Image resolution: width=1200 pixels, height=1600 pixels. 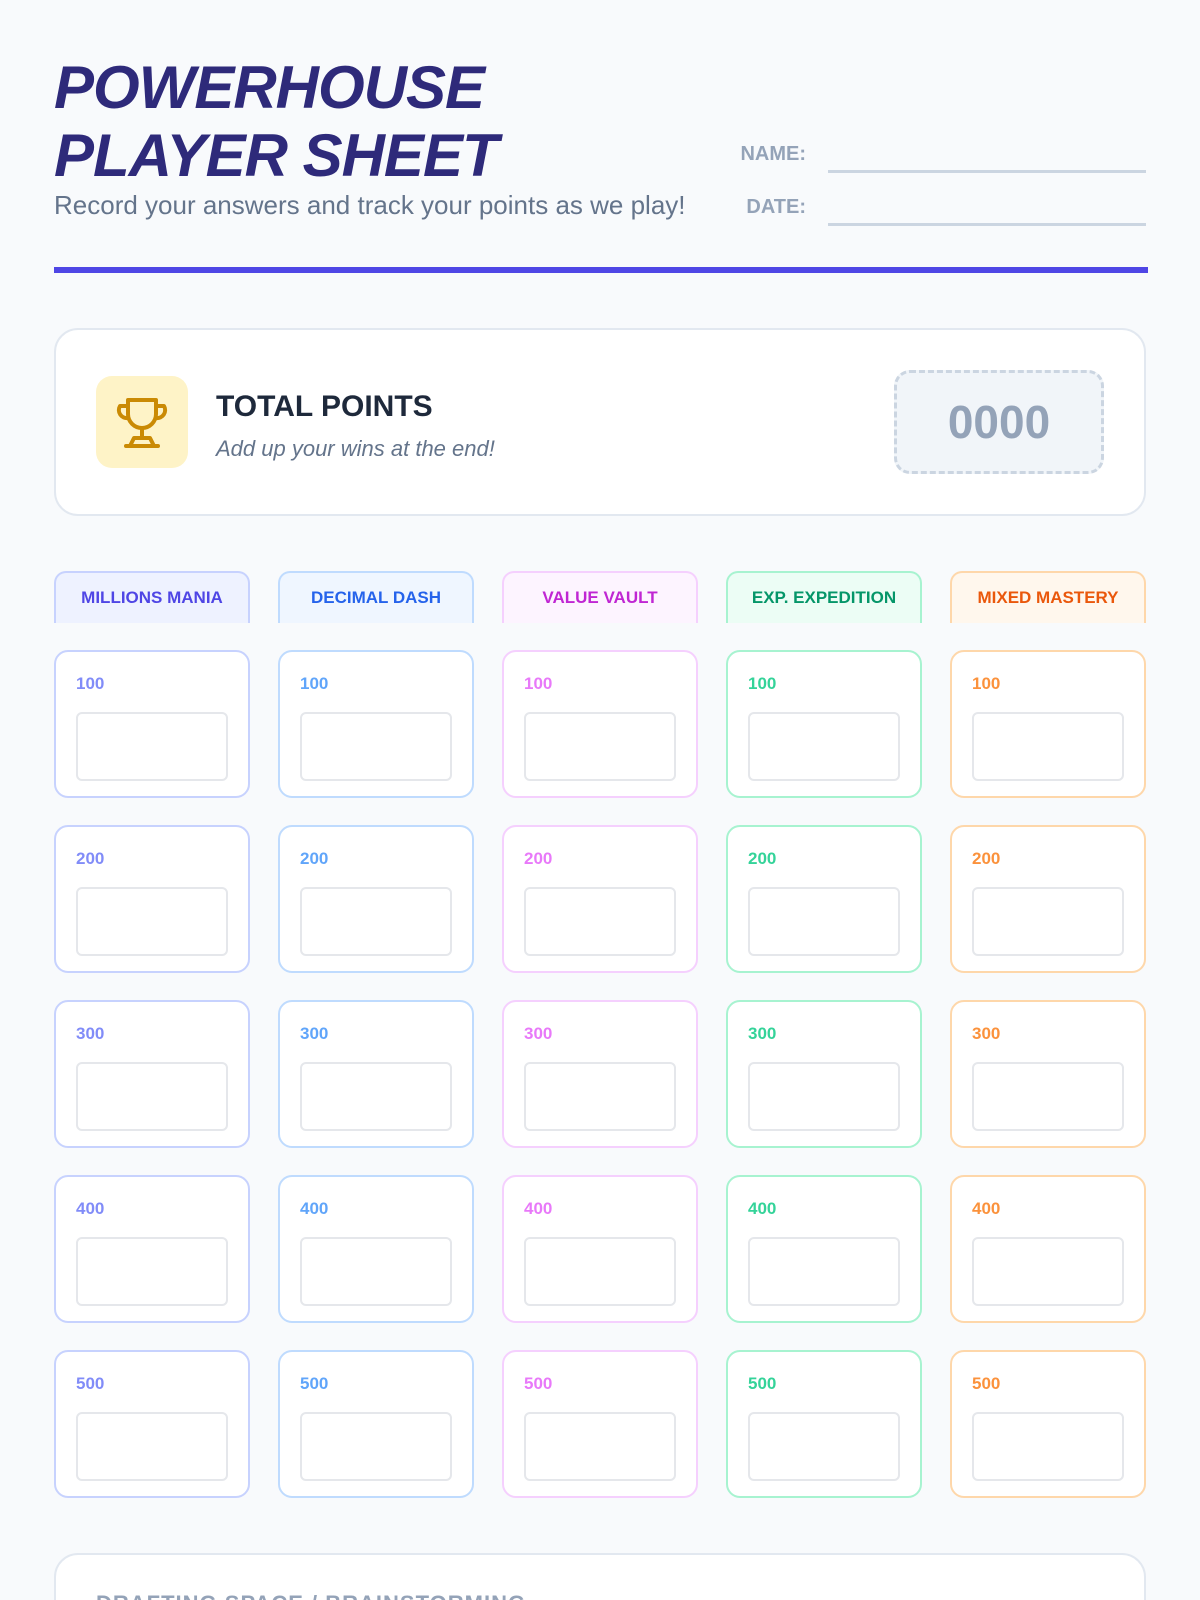 What do you see at coordinates (933, 206) in the screenshot?
I see `date-field: DATE:` at bounding box center [933, 206].